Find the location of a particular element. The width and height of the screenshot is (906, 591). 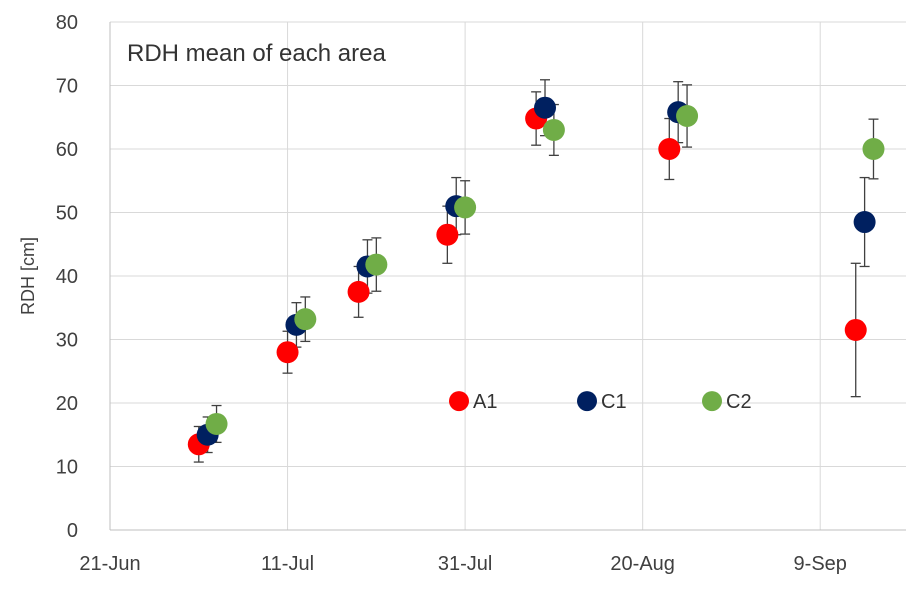

x-tick-label: 31-Jul is located at coordinates (465, 564).